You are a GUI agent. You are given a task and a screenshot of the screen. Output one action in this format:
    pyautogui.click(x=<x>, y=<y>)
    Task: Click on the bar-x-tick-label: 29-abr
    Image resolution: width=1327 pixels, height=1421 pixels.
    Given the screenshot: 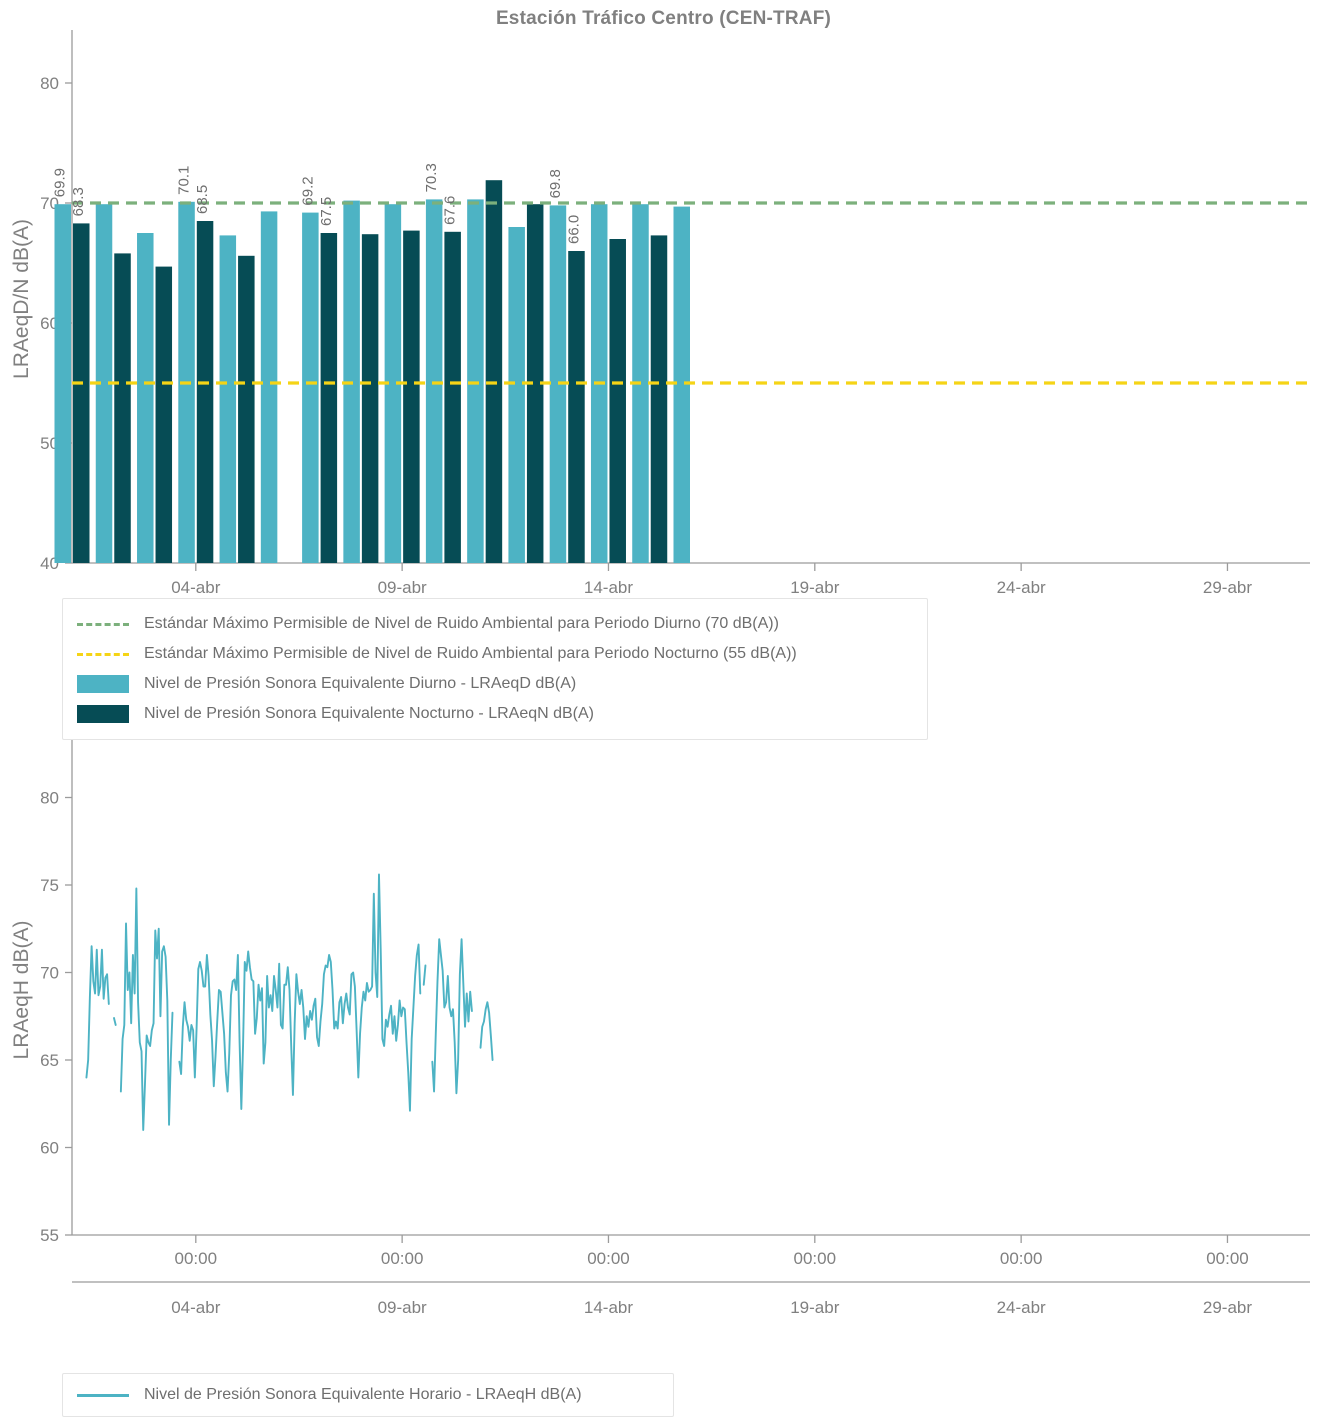 What is the action you would take?
    pyautogui.click(x=1227, y=587)
    